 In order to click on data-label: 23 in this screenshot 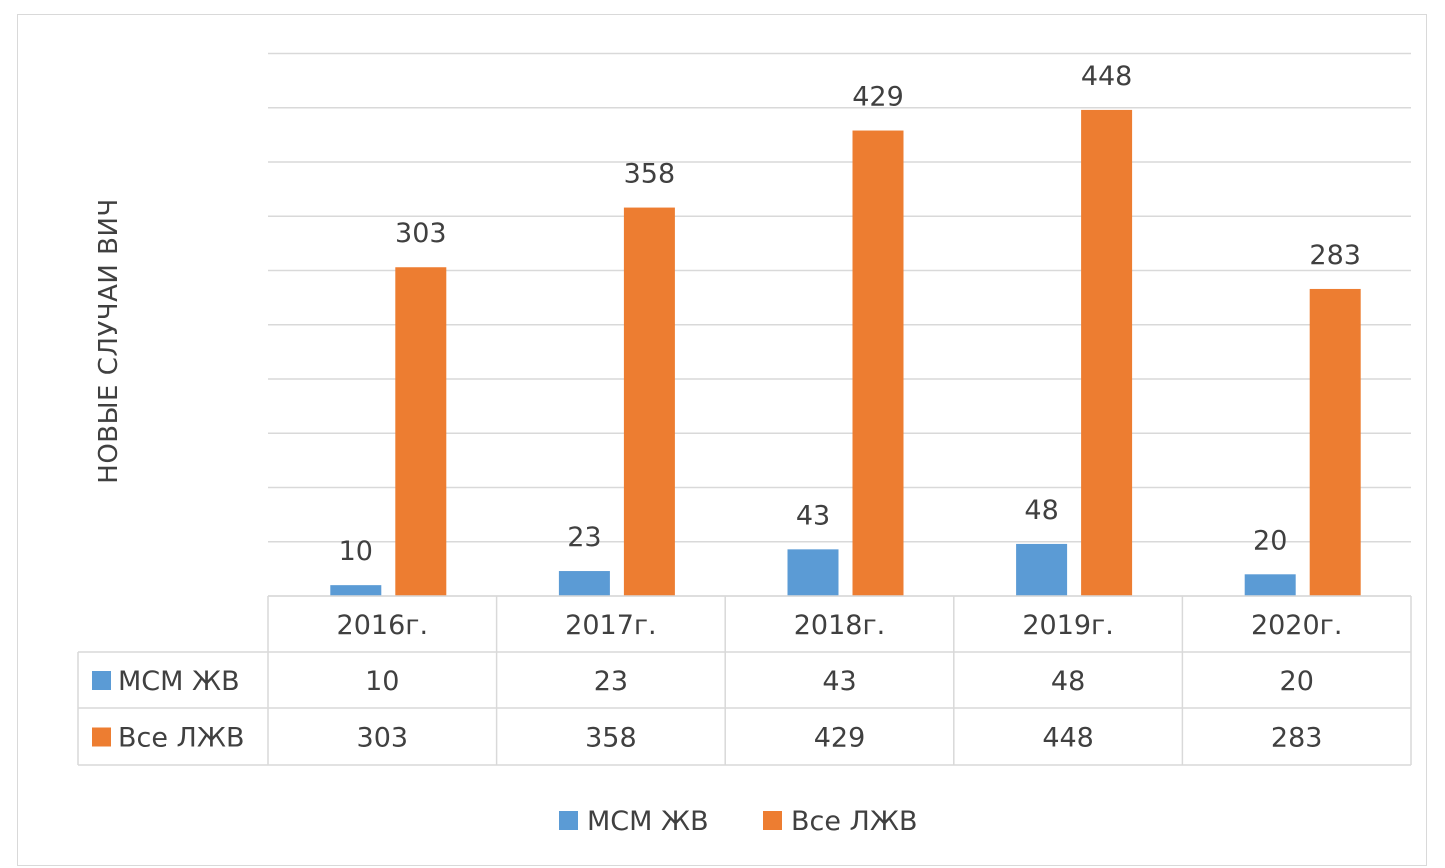, I will do `click(584, 537)`.